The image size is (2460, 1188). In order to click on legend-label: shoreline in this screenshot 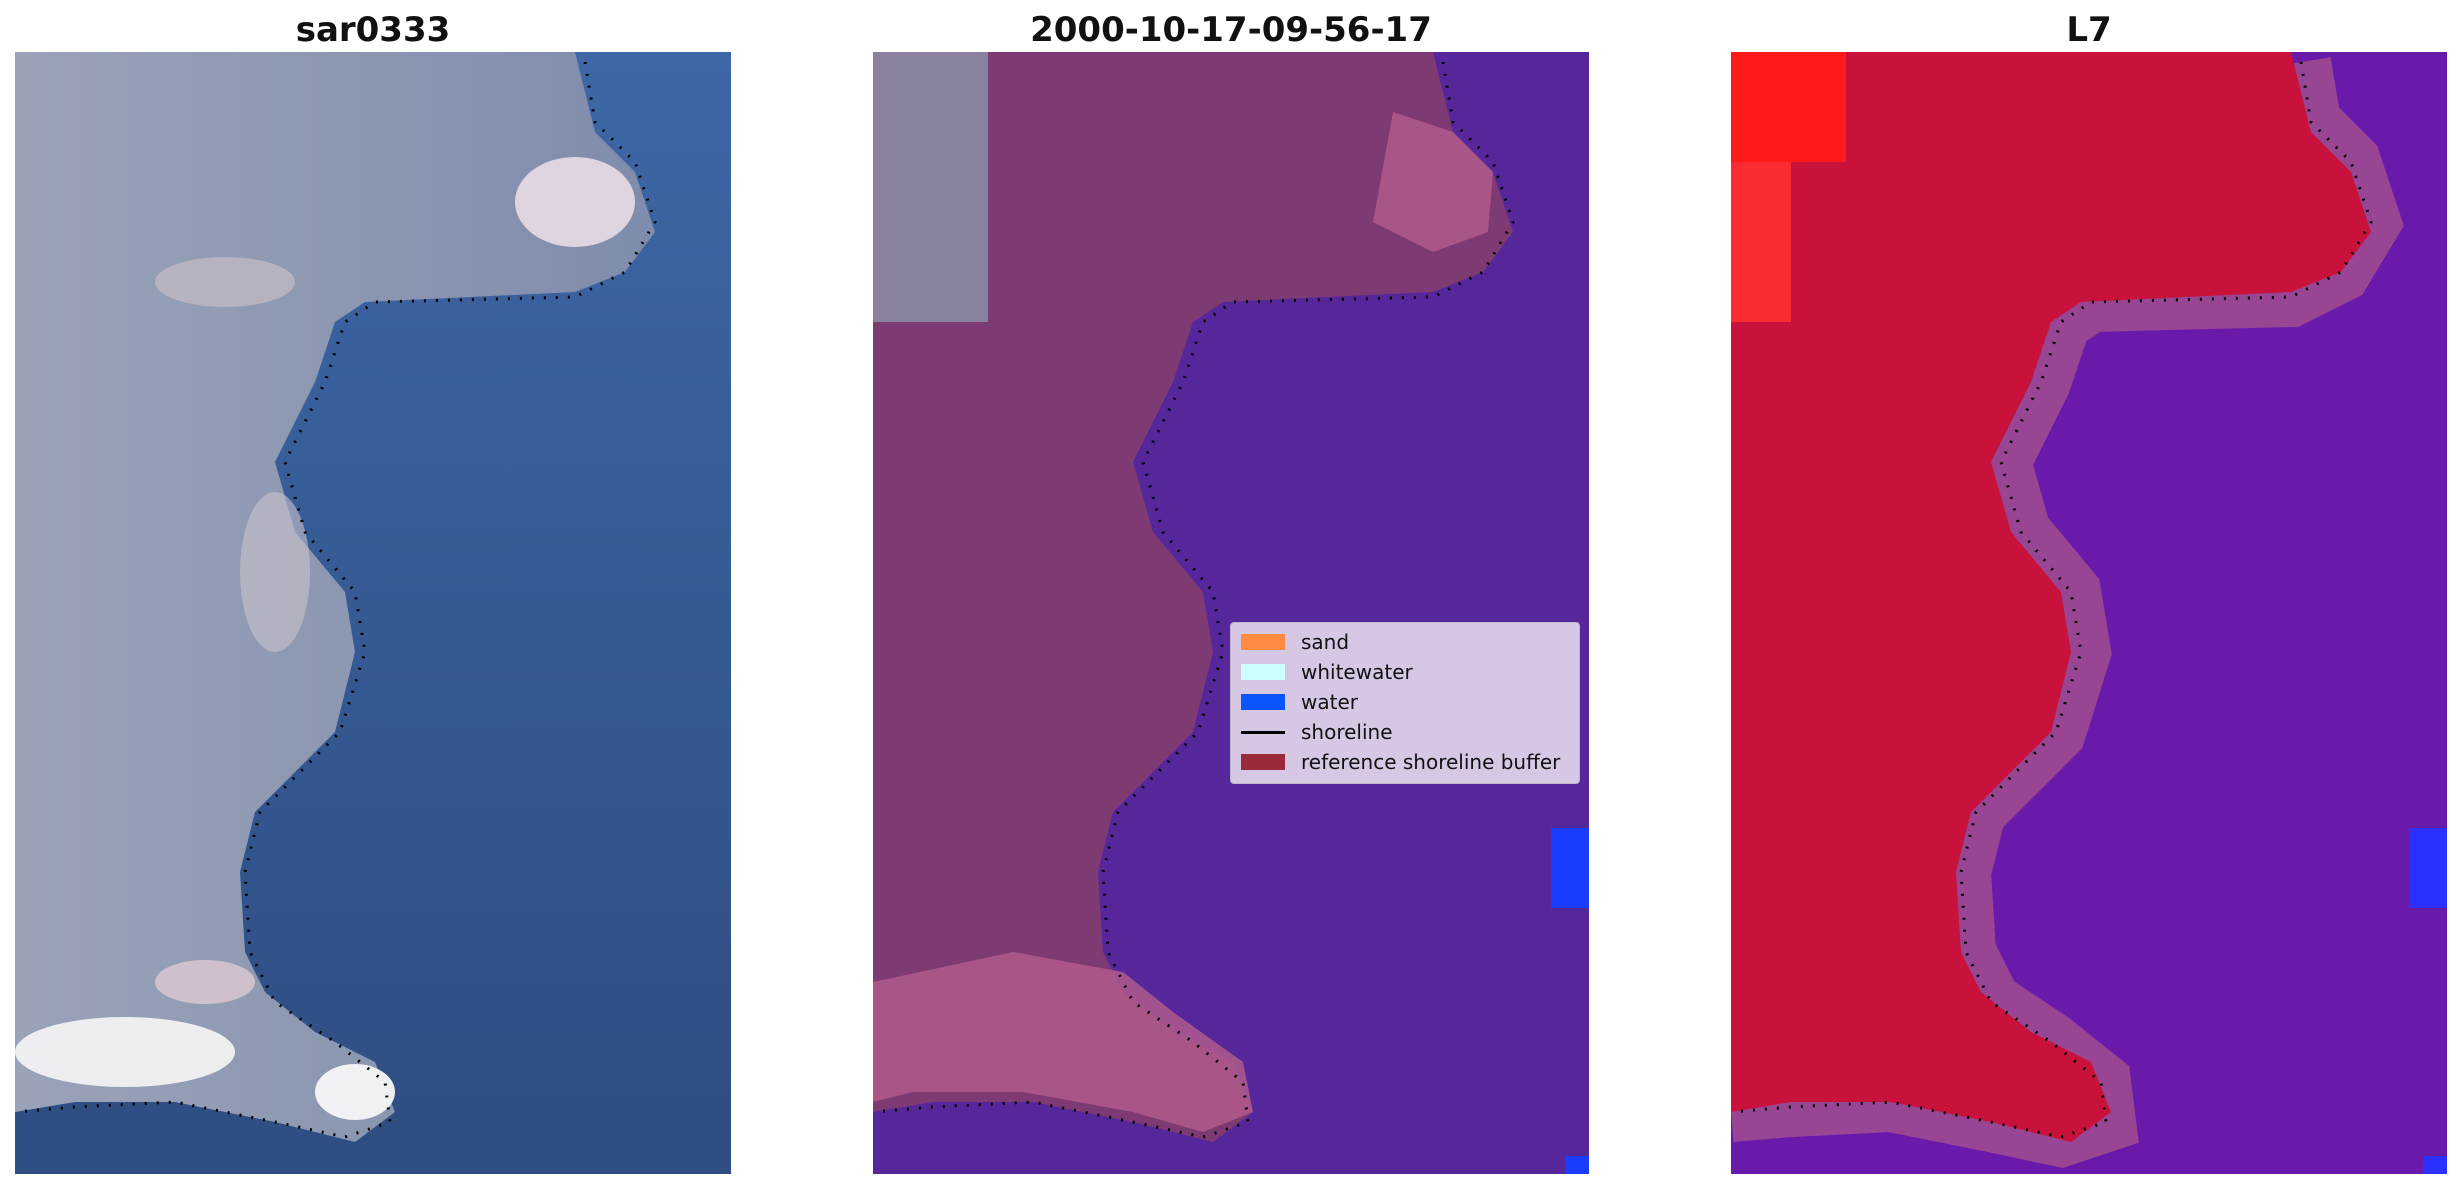, I will do `click(1347, 732)`.